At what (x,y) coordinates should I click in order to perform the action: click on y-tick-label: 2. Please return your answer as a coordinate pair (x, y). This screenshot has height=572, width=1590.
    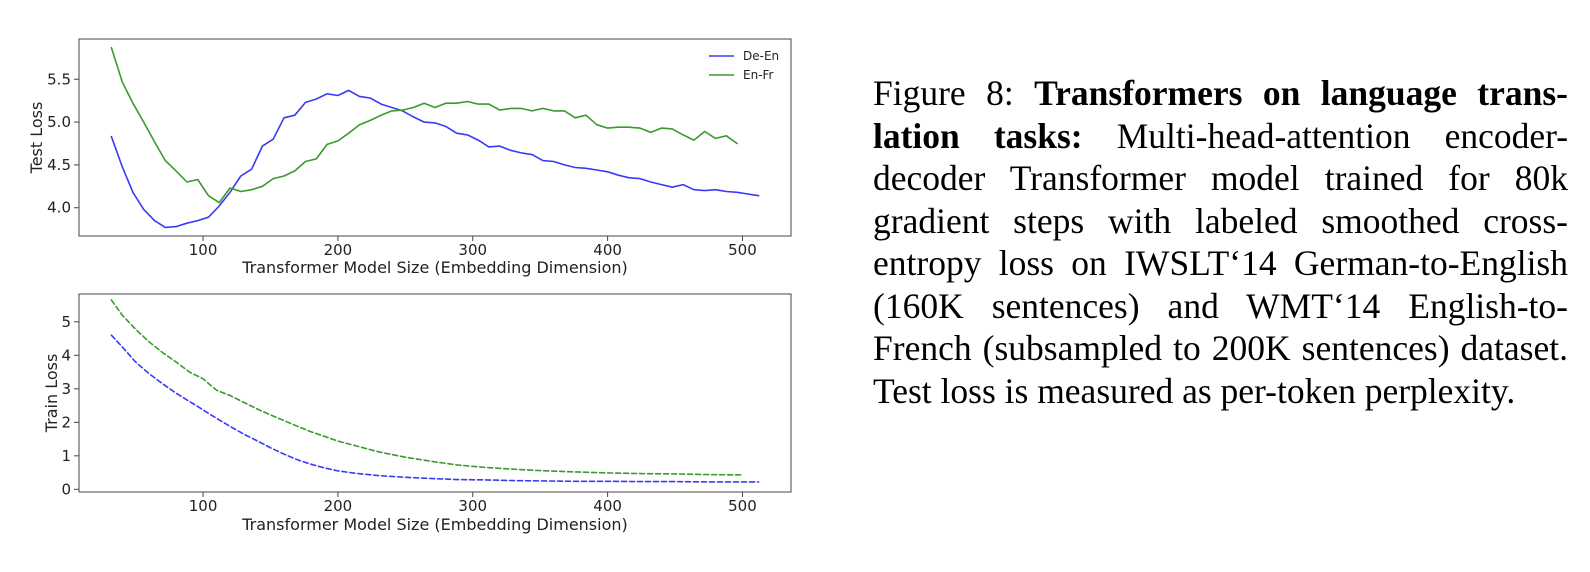
    Looking at the image, I should click on (66, 422).